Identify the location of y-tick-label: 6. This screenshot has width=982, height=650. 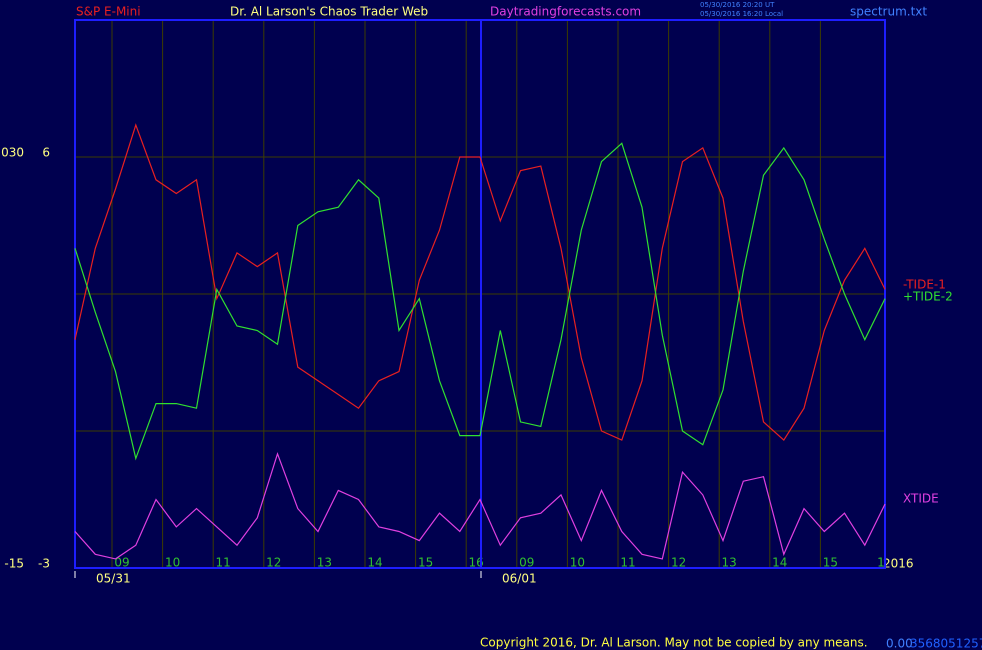
(46, 153).